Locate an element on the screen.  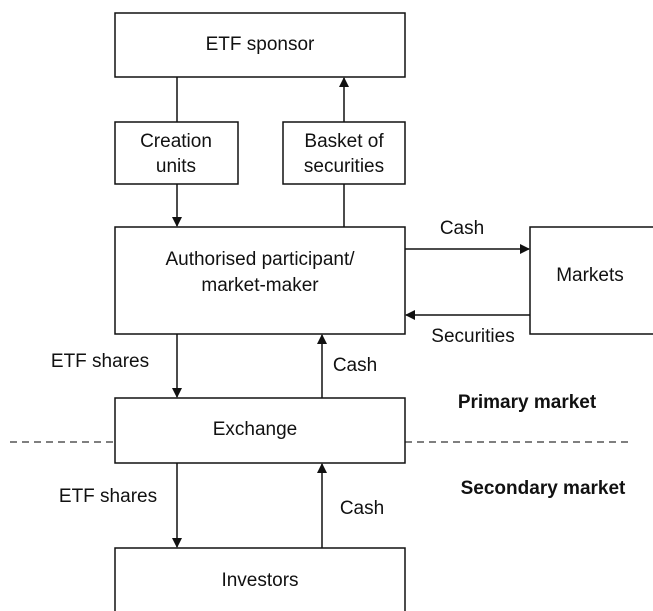
node-label: units is located at coordinates (176, 166).